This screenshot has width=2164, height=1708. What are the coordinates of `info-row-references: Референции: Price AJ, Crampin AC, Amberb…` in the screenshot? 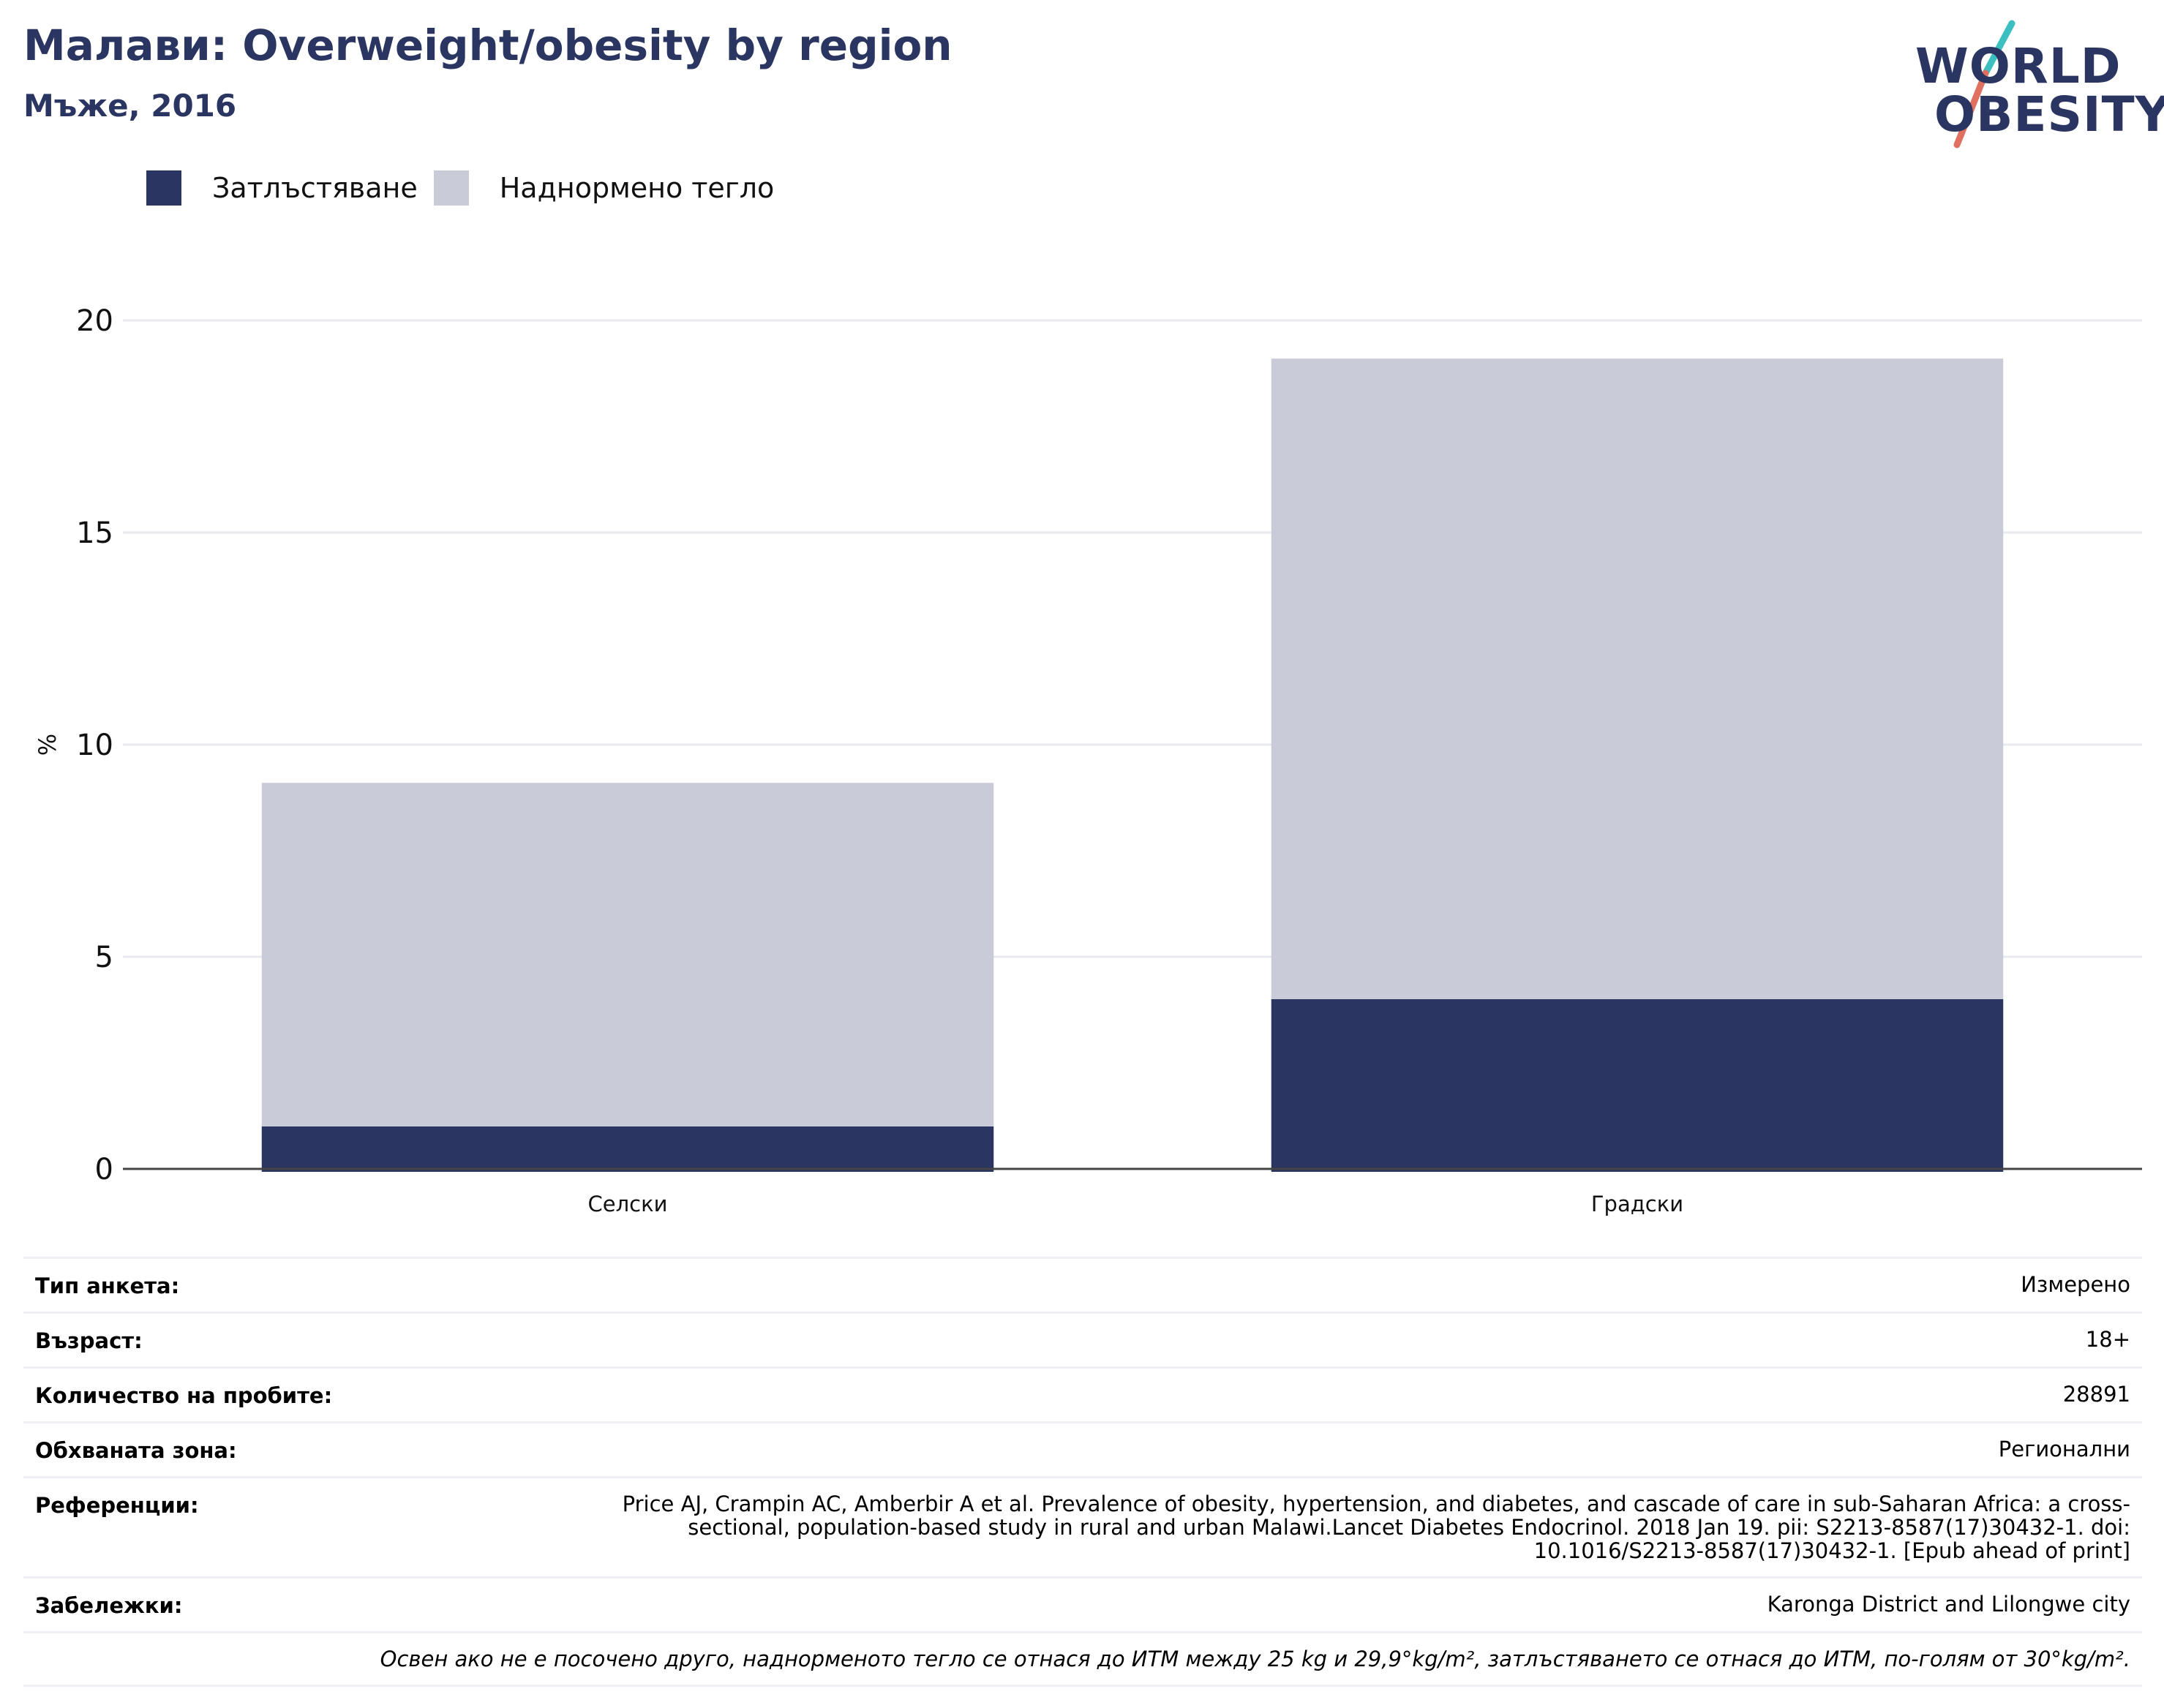 It's located at (1082, 1528).